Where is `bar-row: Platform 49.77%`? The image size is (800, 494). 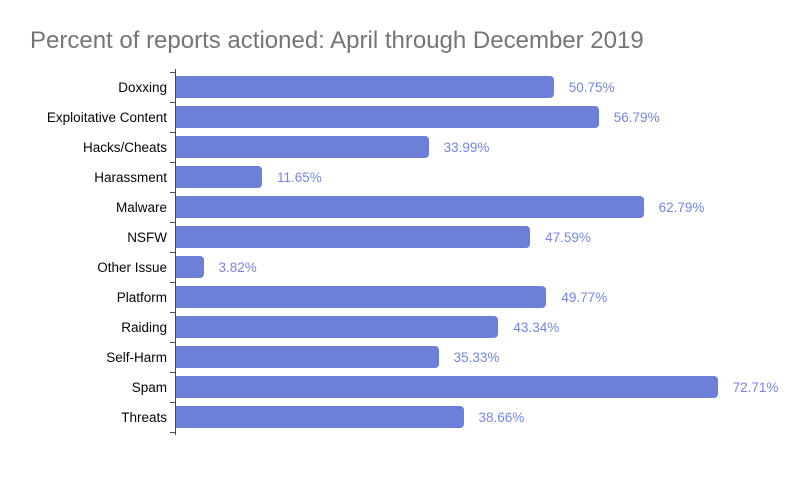
bar-row: Platform 49.77% is located at coordinates (391, 296).